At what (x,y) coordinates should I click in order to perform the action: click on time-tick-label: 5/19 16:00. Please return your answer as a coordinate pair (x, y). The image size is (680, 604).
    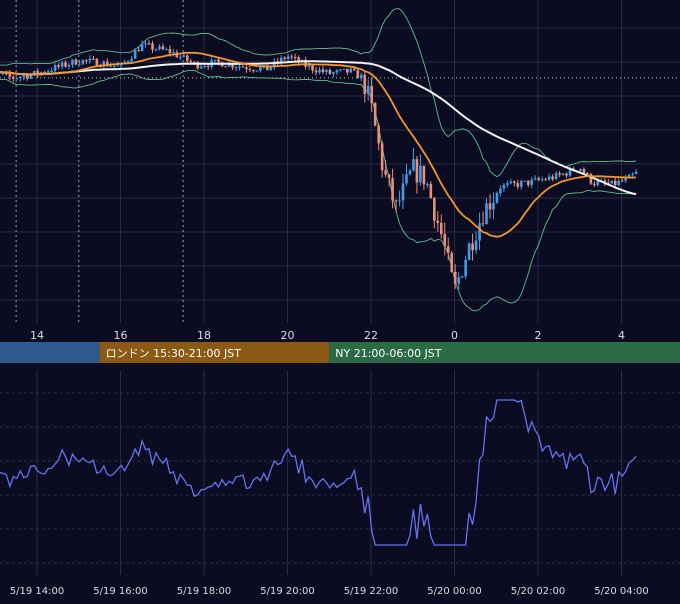
    Looking at the image, I should click on (120, 591).